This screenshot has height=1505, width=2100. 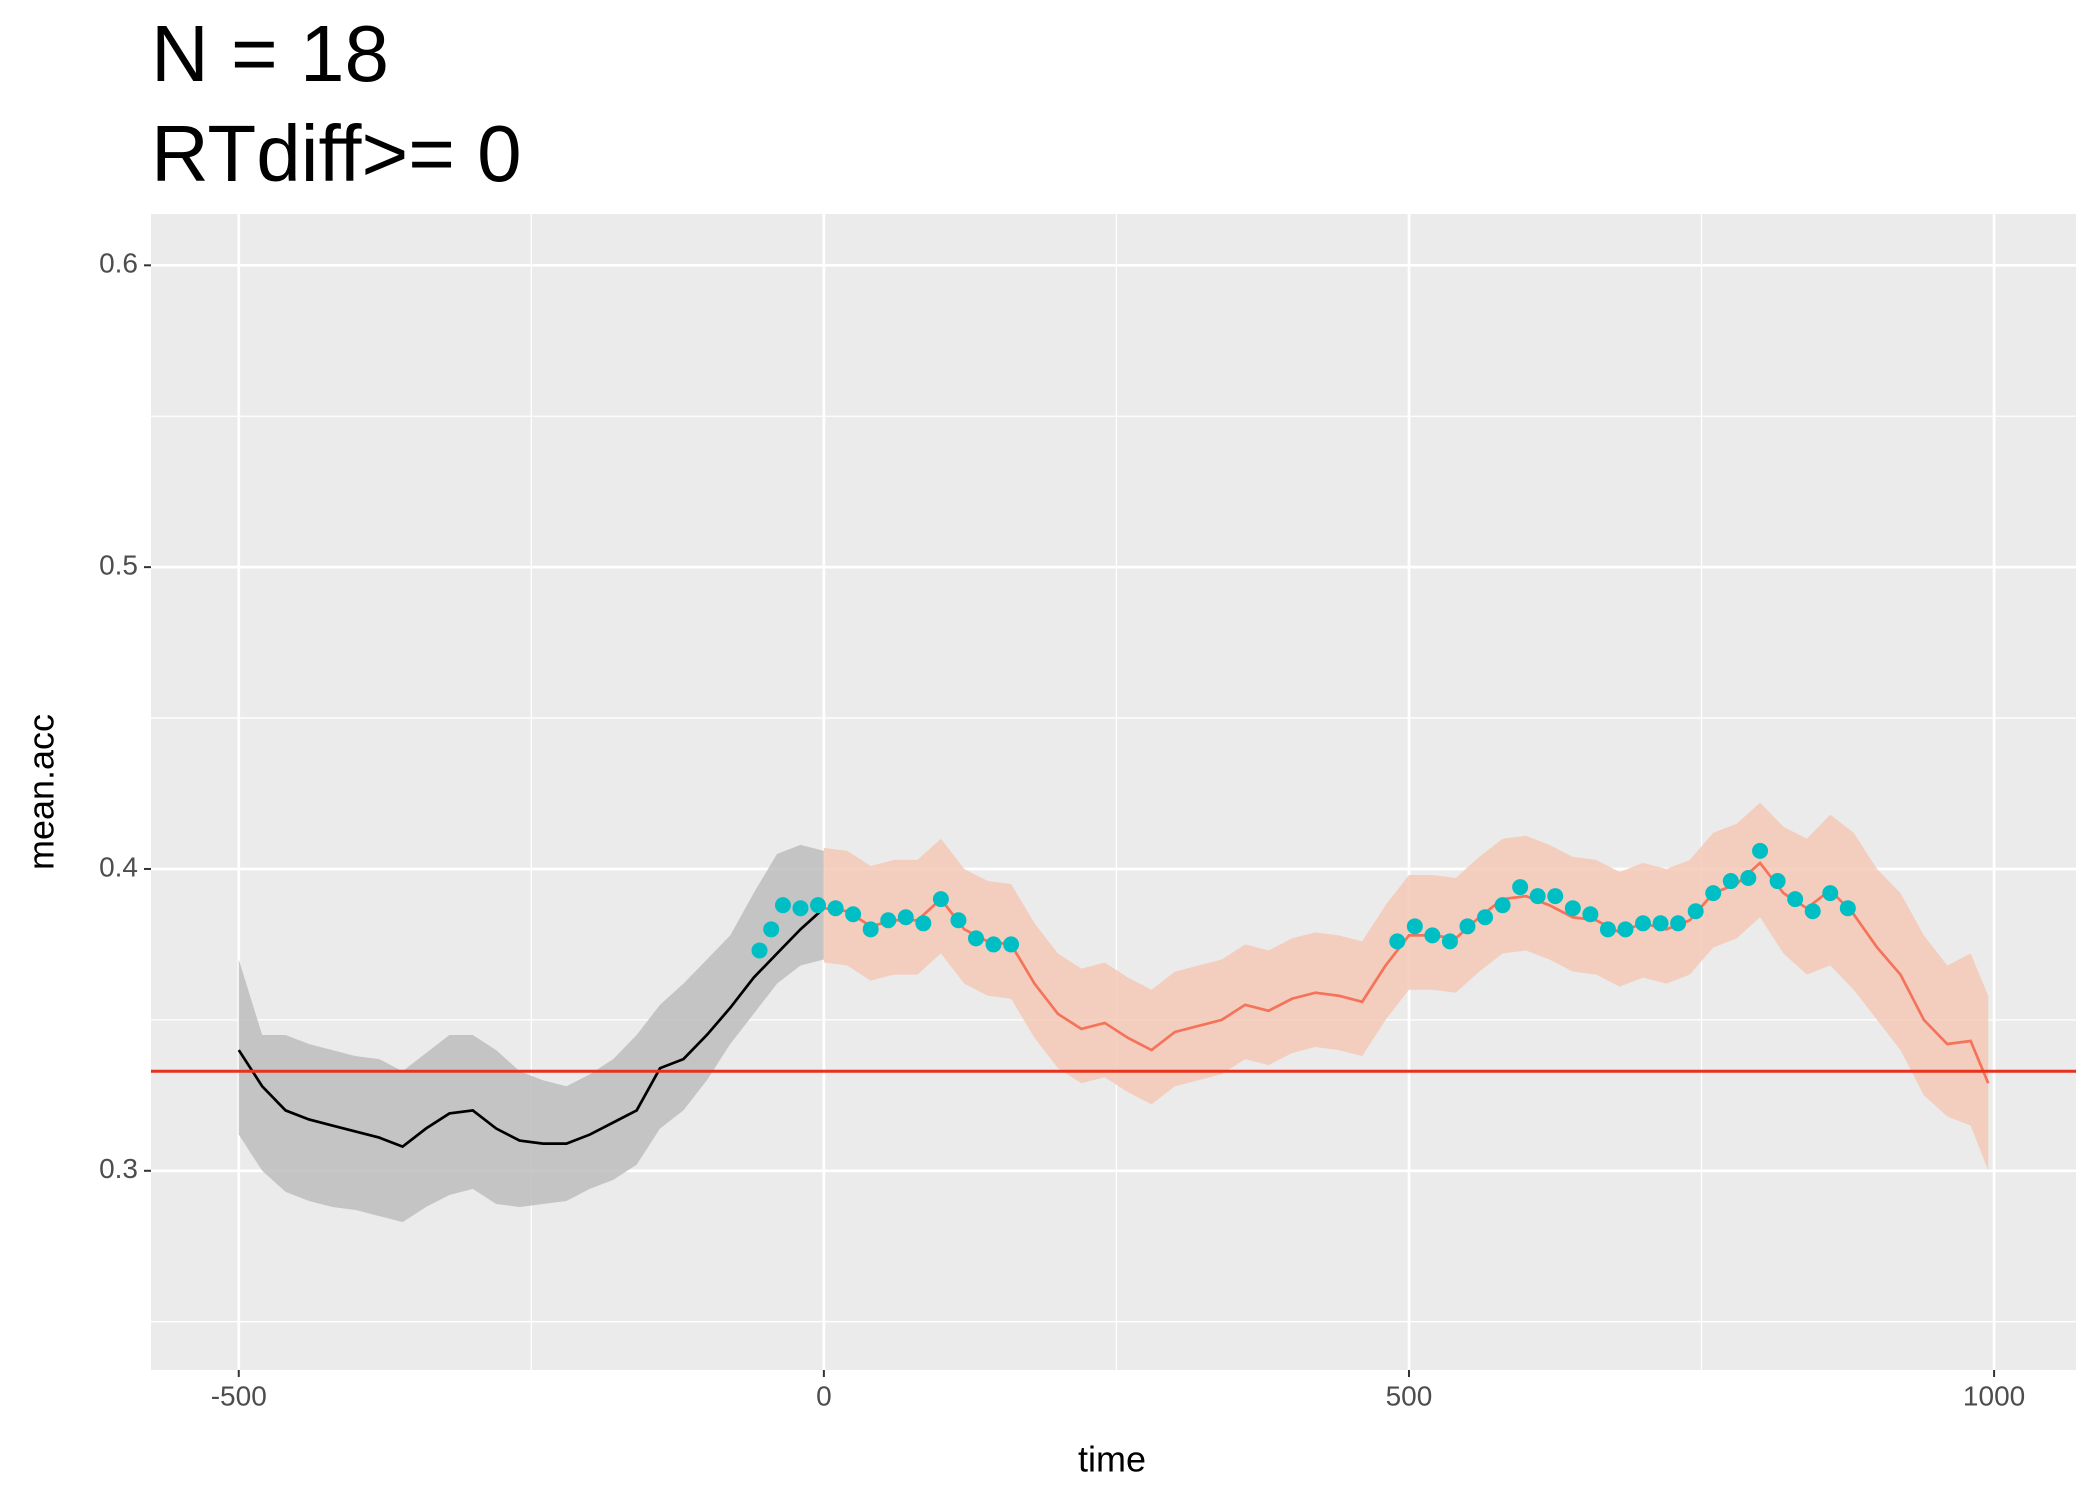 What do you see at coordinates (531, 1028) in the screenshot?
I see `line` at bounding box center [531, 1028].